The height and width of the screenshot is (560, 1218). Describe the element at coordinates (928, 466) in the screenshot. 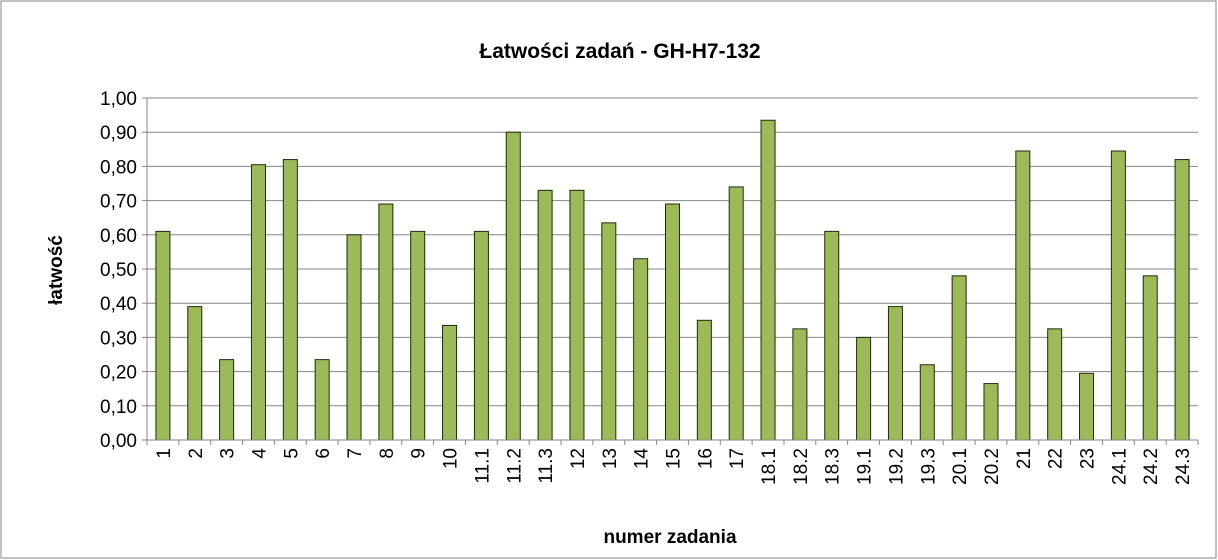

I see `x-tick-label: 19.3` at that location.